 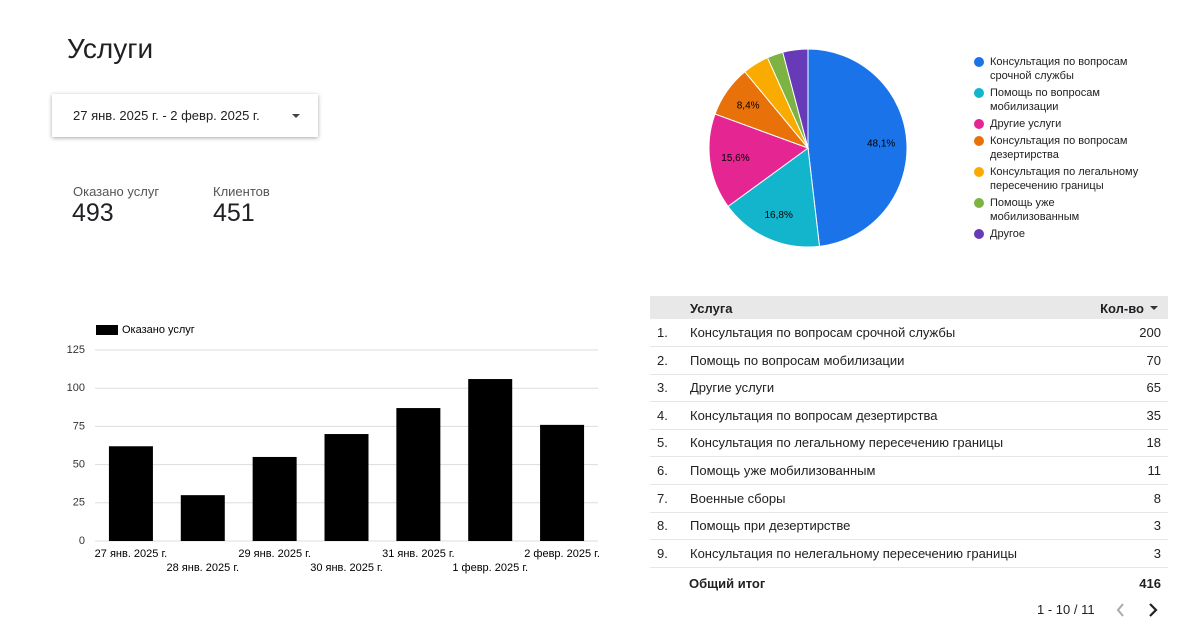 I want to click on x-tick-label: 30 янв. 2025 г., so click(x=346, y=568).